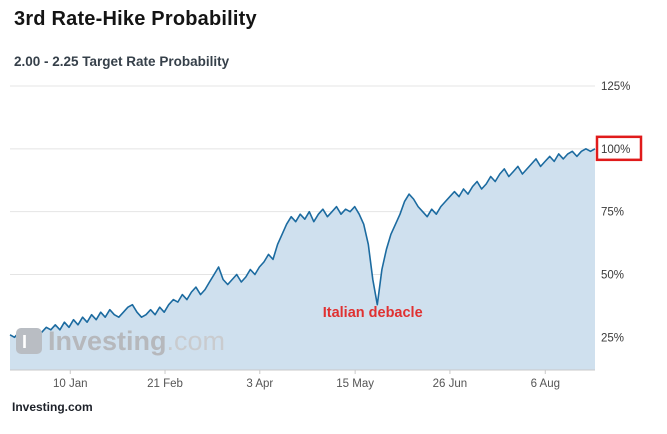  Describe the element at coordinates (612, 338) in the screenshot. I see `y-axis-label: 25%` at that location.